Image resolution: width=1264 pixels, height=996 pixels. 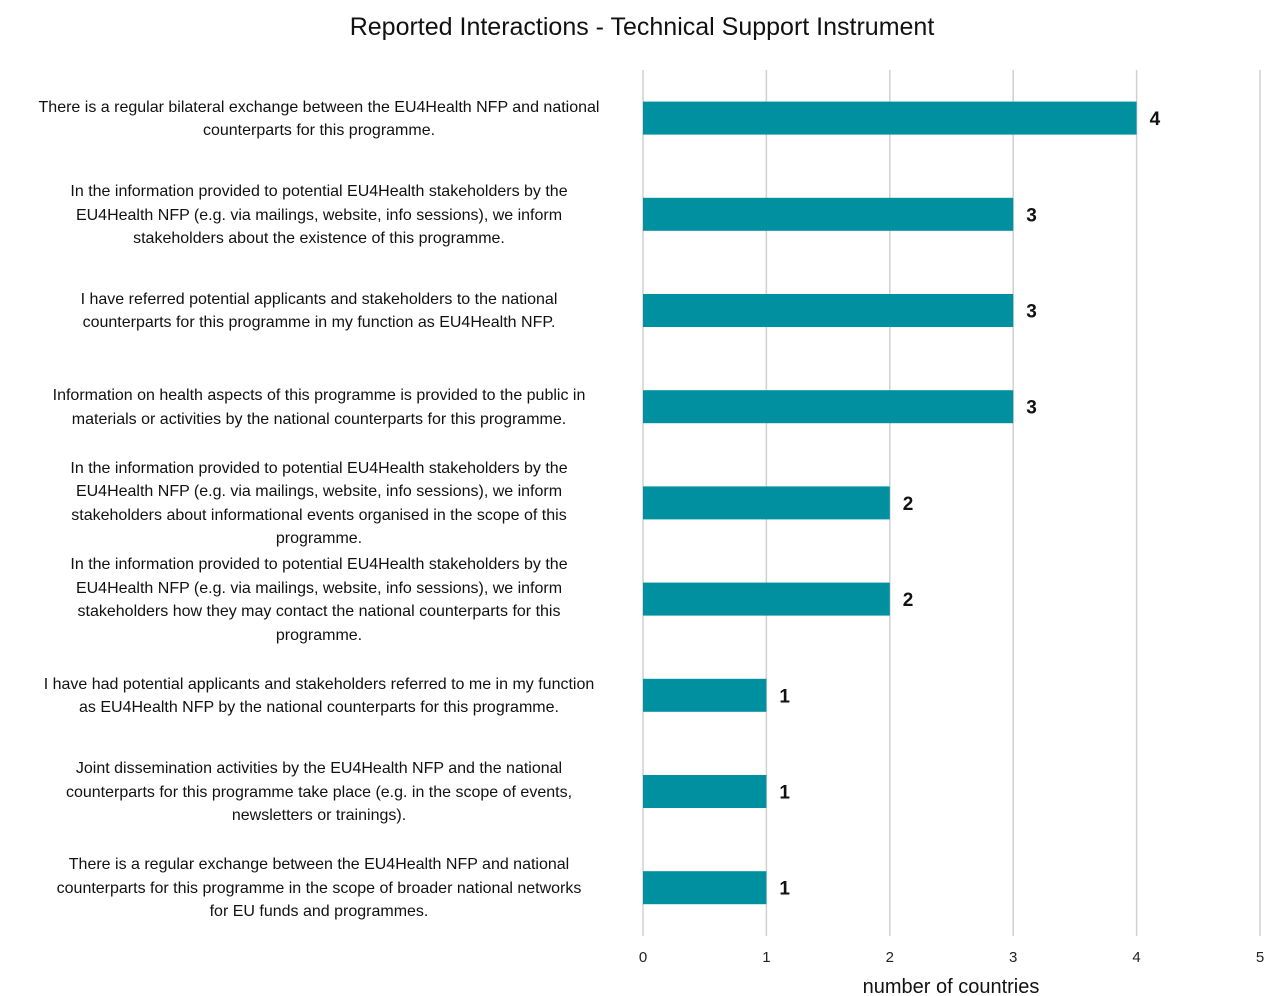 I want to click on x-tick-label: 2, so click(x=890, y=957).